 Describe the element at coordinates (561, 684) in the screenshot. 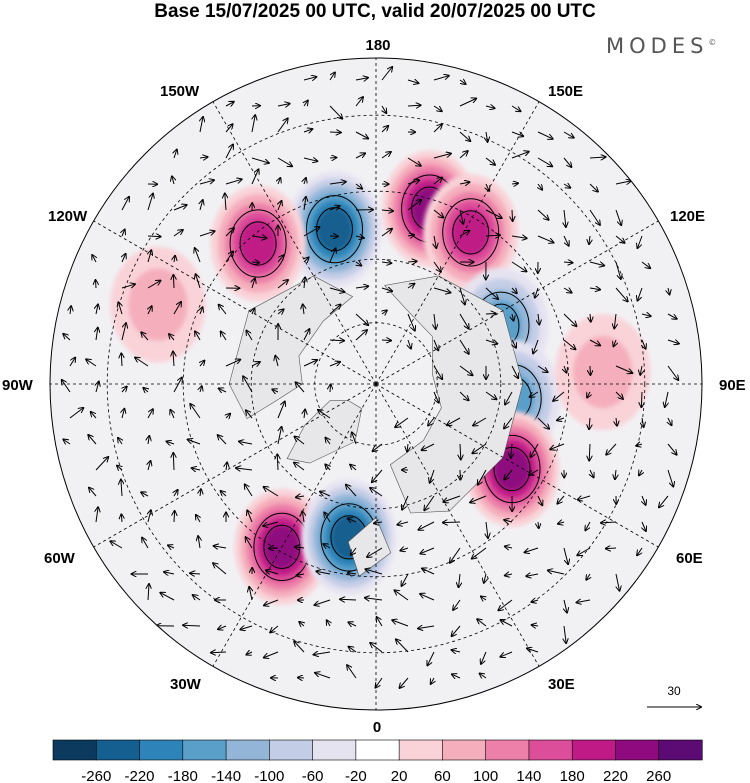

I see `lon-label-30e: 30E` at that location.